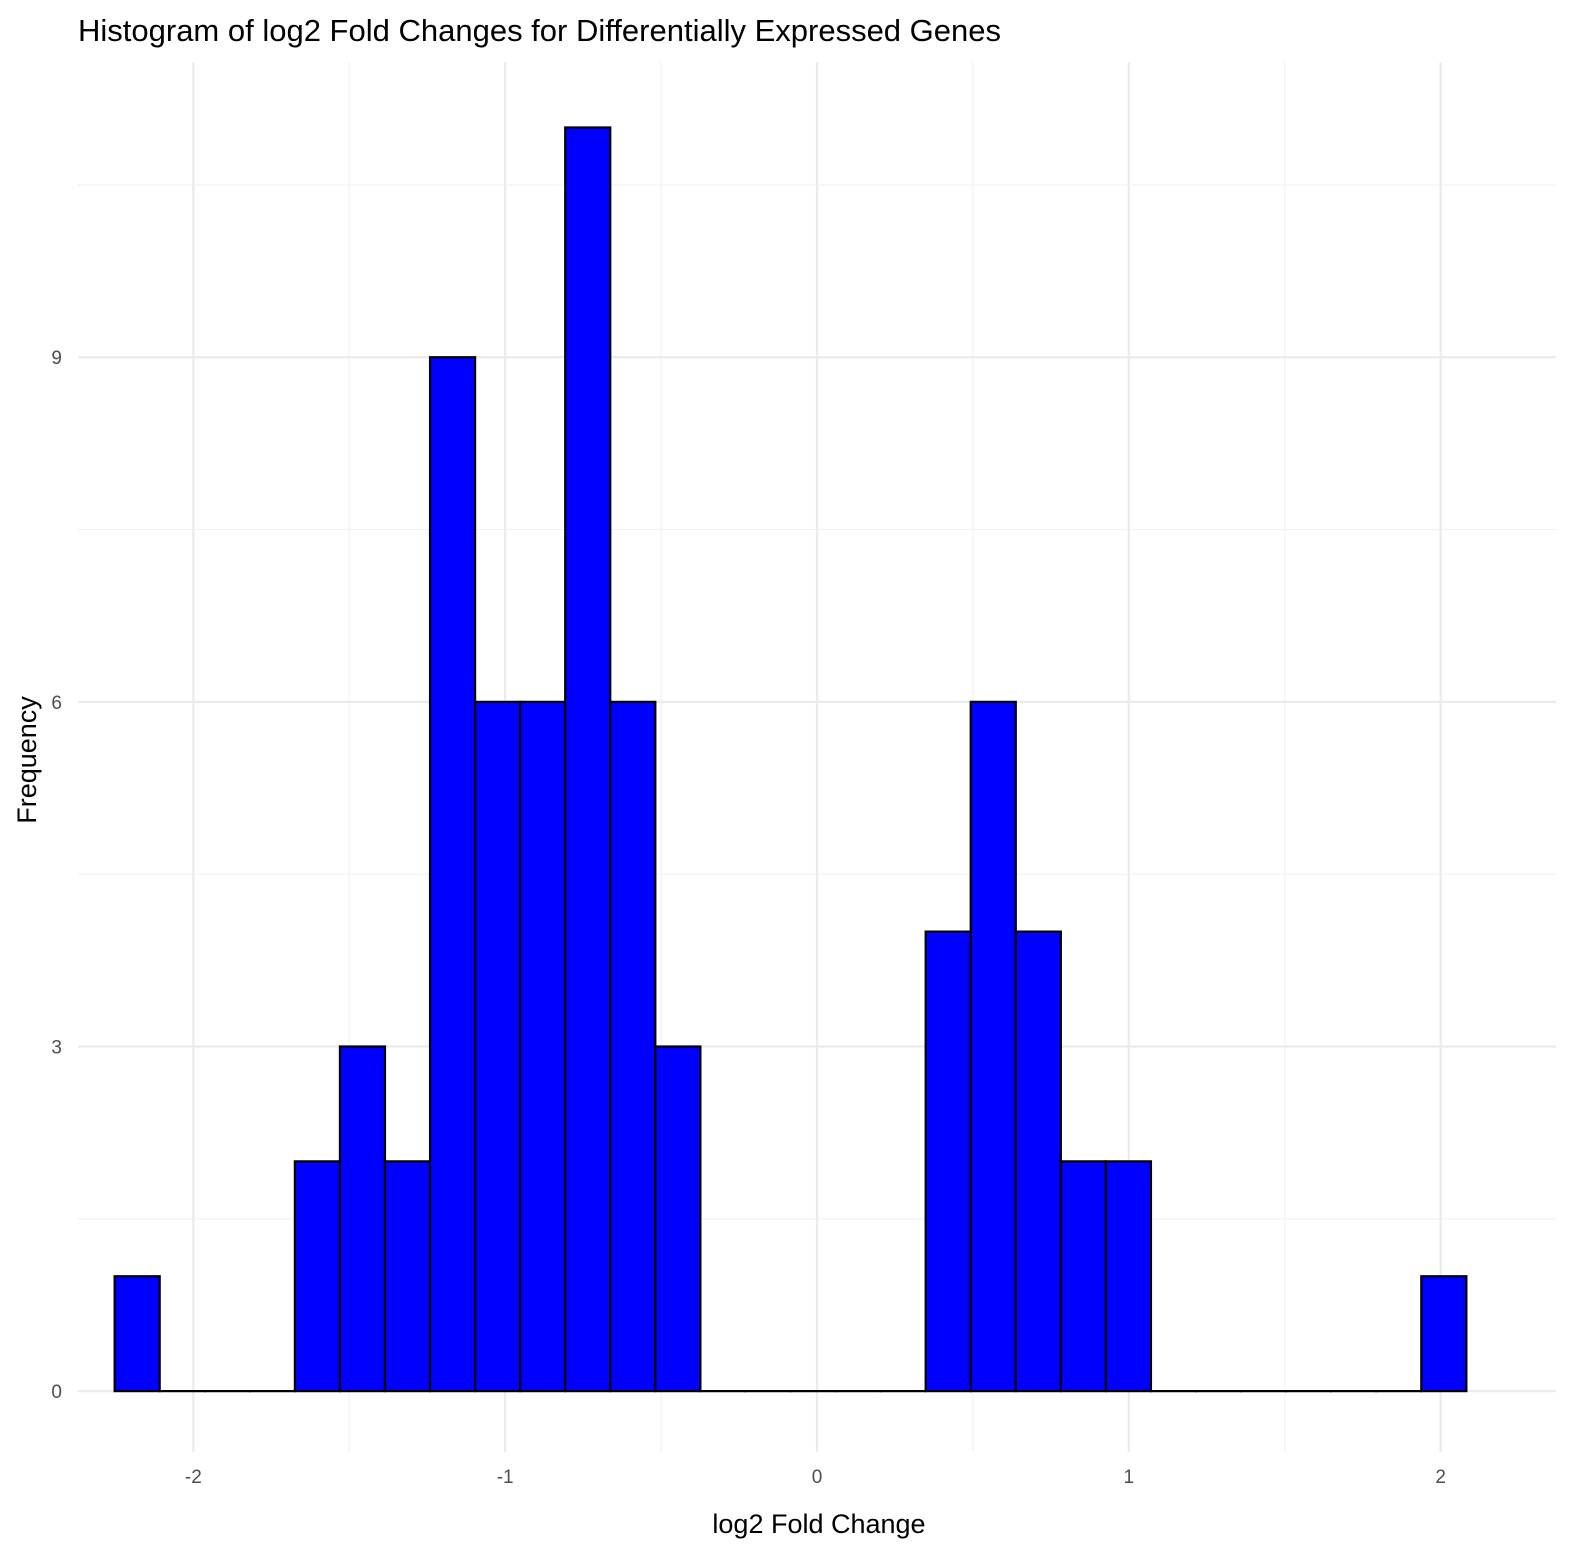  Describe the element at coordinates (1440, 1477) in the screenshot. I see `x-tick-label: 2` at that location.